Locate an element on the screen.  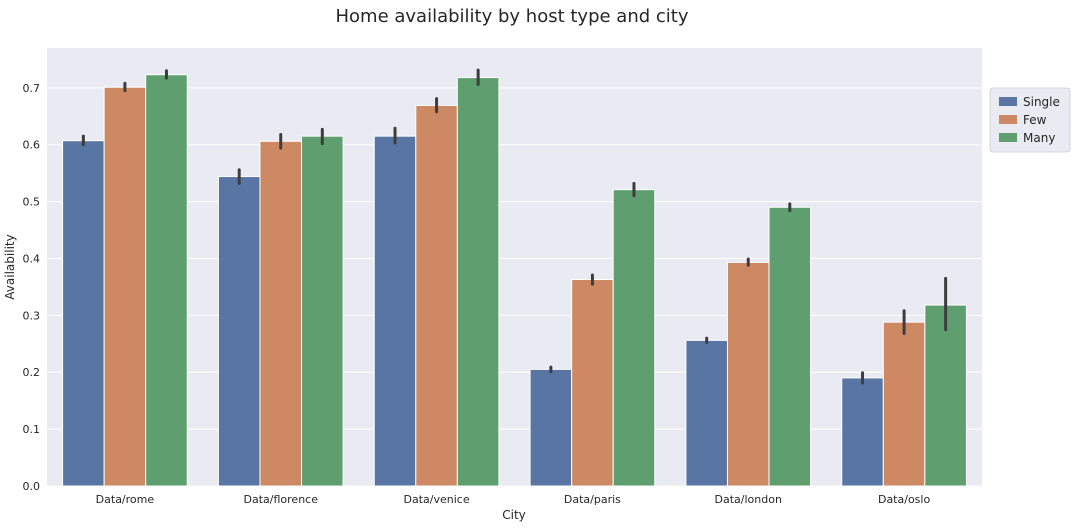
y-tick-label: 0.4 is located at coordinates (32, 258).